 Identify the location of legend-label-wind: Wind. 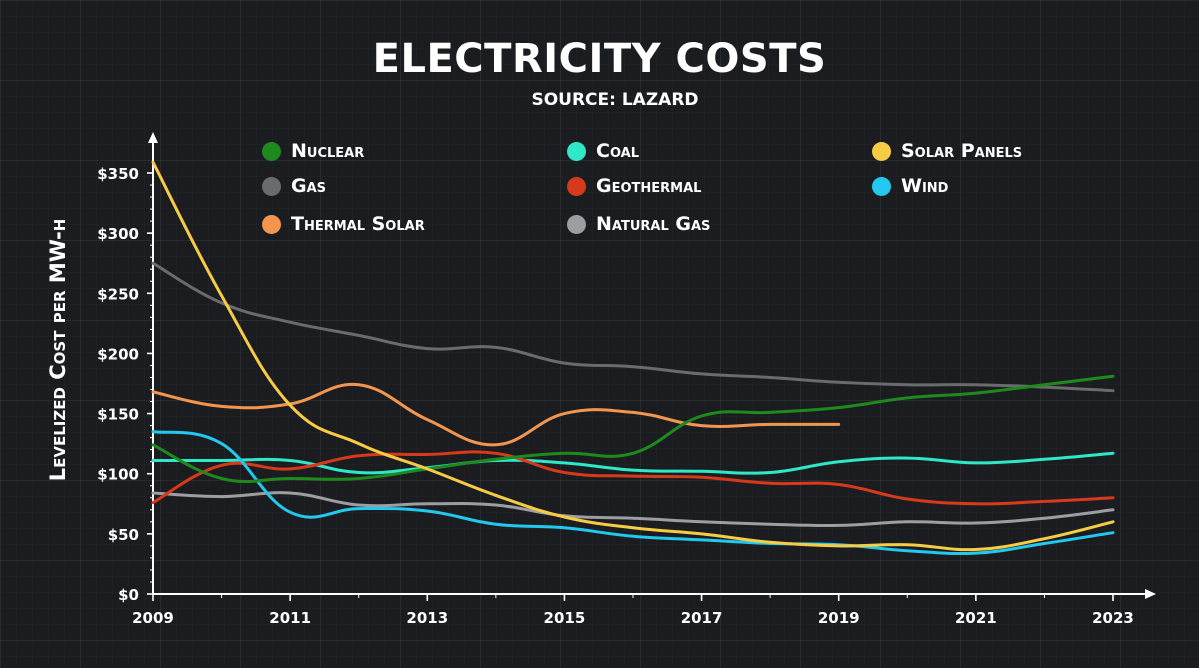
(925, 186).